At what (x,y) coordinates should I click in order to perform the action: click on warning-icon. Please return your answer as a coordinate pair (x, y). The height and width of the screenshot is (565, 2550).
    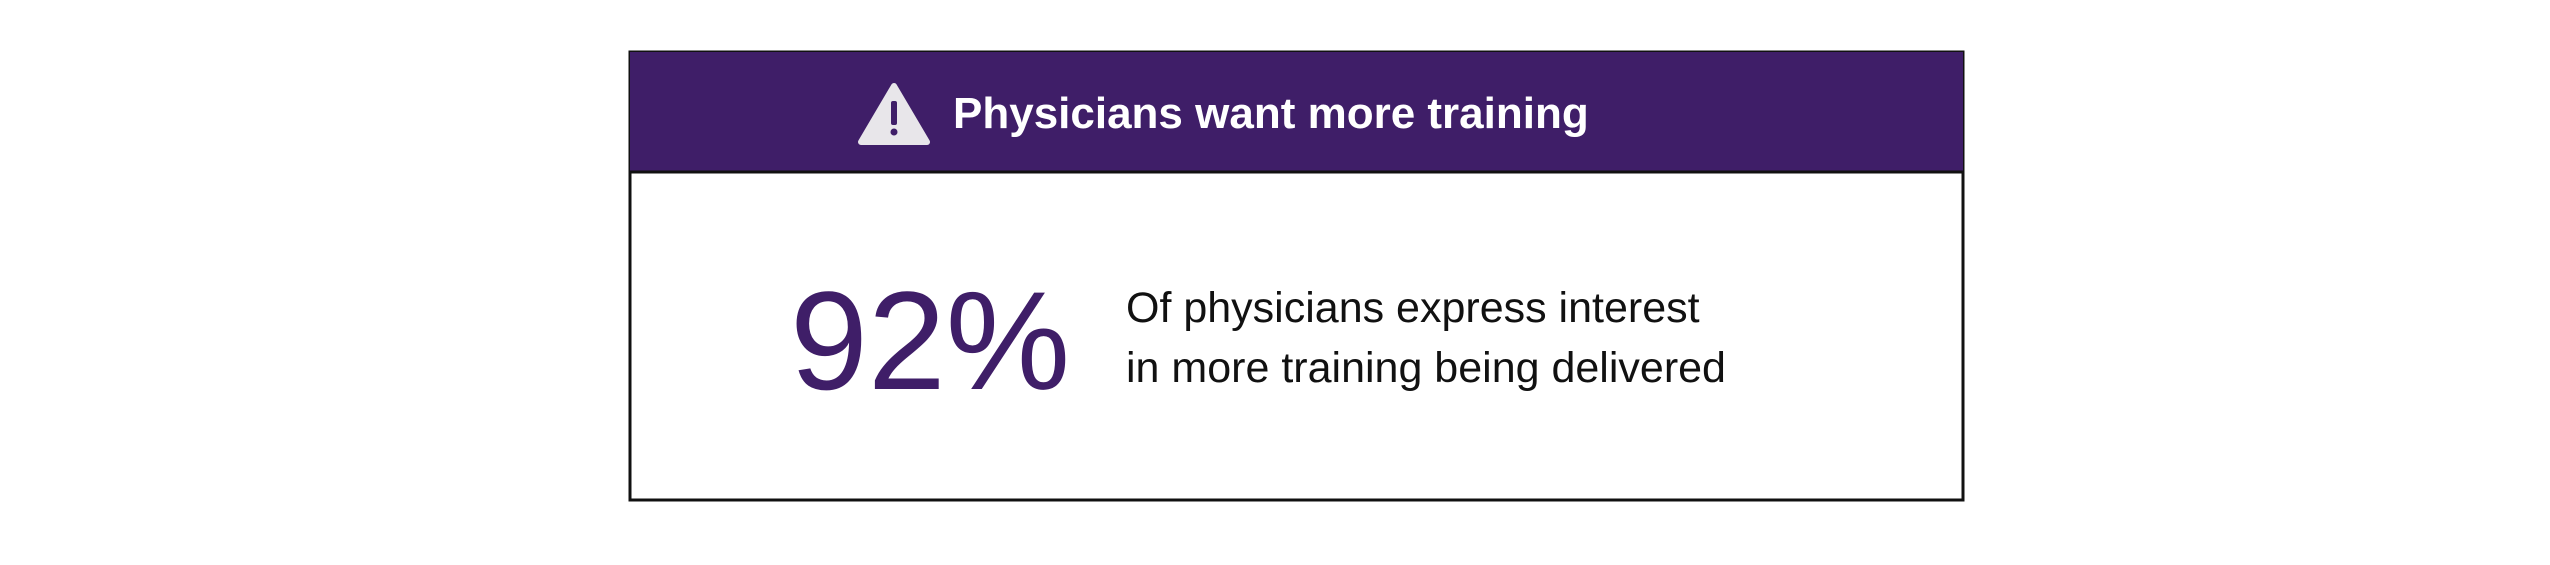
    Looking at the image, I should click on (894, 114).